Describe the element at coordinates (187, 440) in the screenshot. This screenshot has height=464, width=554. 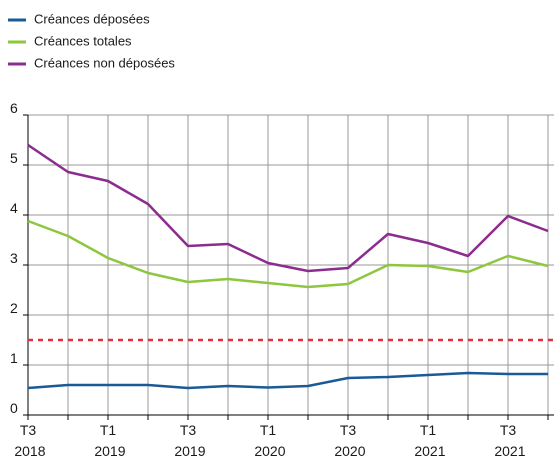
I see `x-tick-label: T3 2019` at that location.